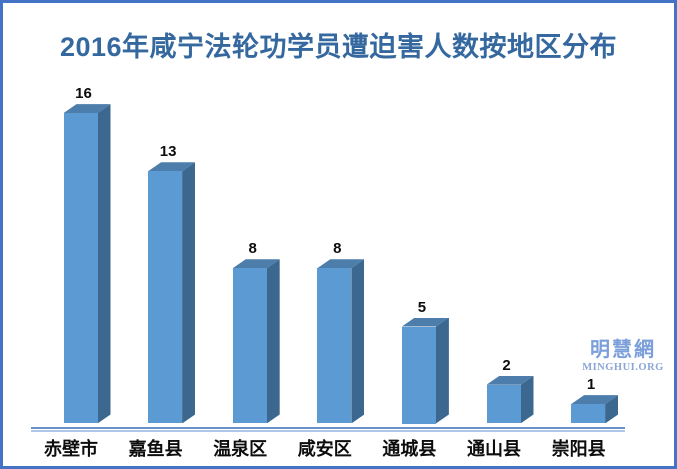  Describe the element at coordinates (338, 47) in the screenshot. I see `chart-title: 2016年咸宁法轮功学员遭迫害人数按地区分布` at that location.